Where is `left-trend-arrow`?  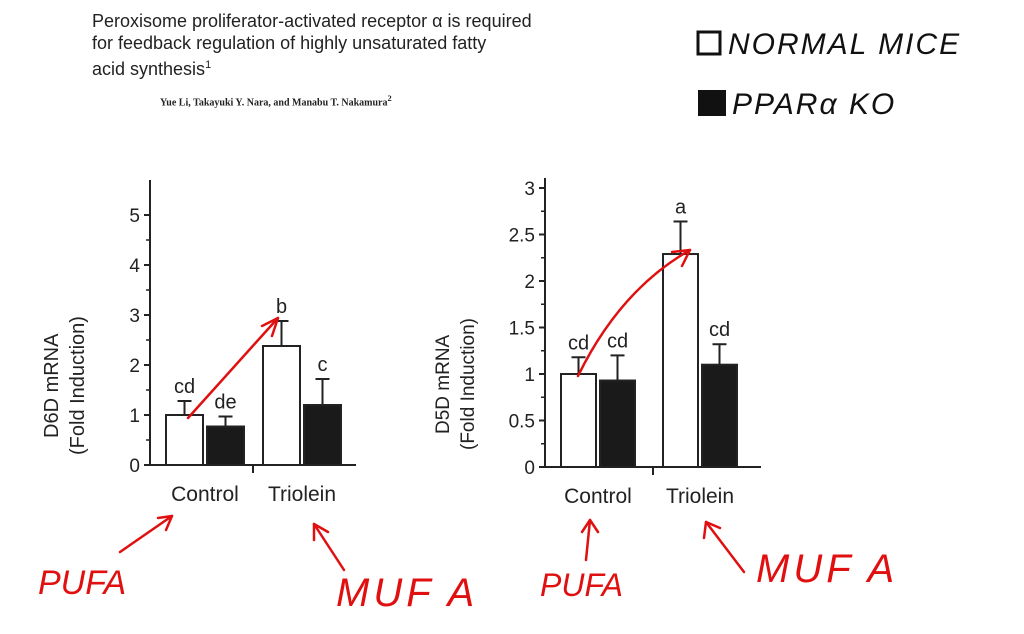
left-trend-arrow is located at coordinates (233, 368).